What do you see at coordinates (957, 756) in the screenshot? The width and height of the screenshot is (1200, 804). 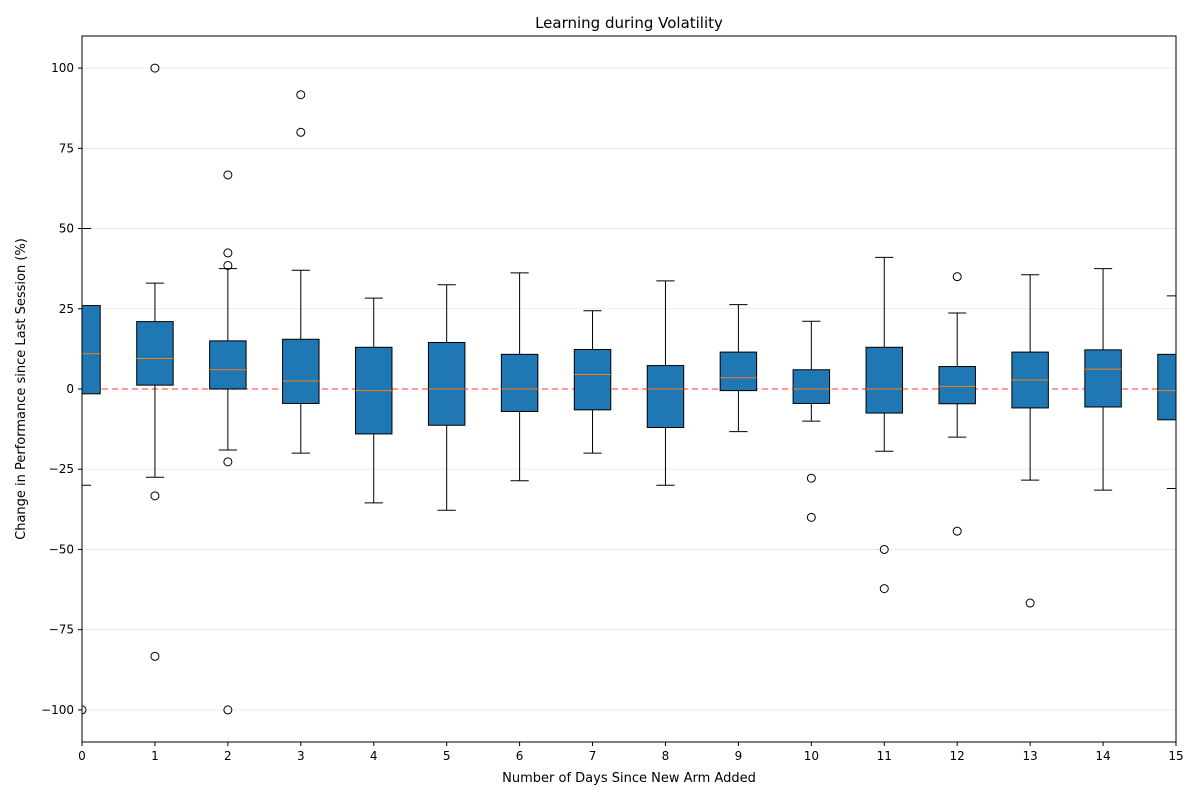 I see `x-tick-label: 12` at bounding box center [957, 756].